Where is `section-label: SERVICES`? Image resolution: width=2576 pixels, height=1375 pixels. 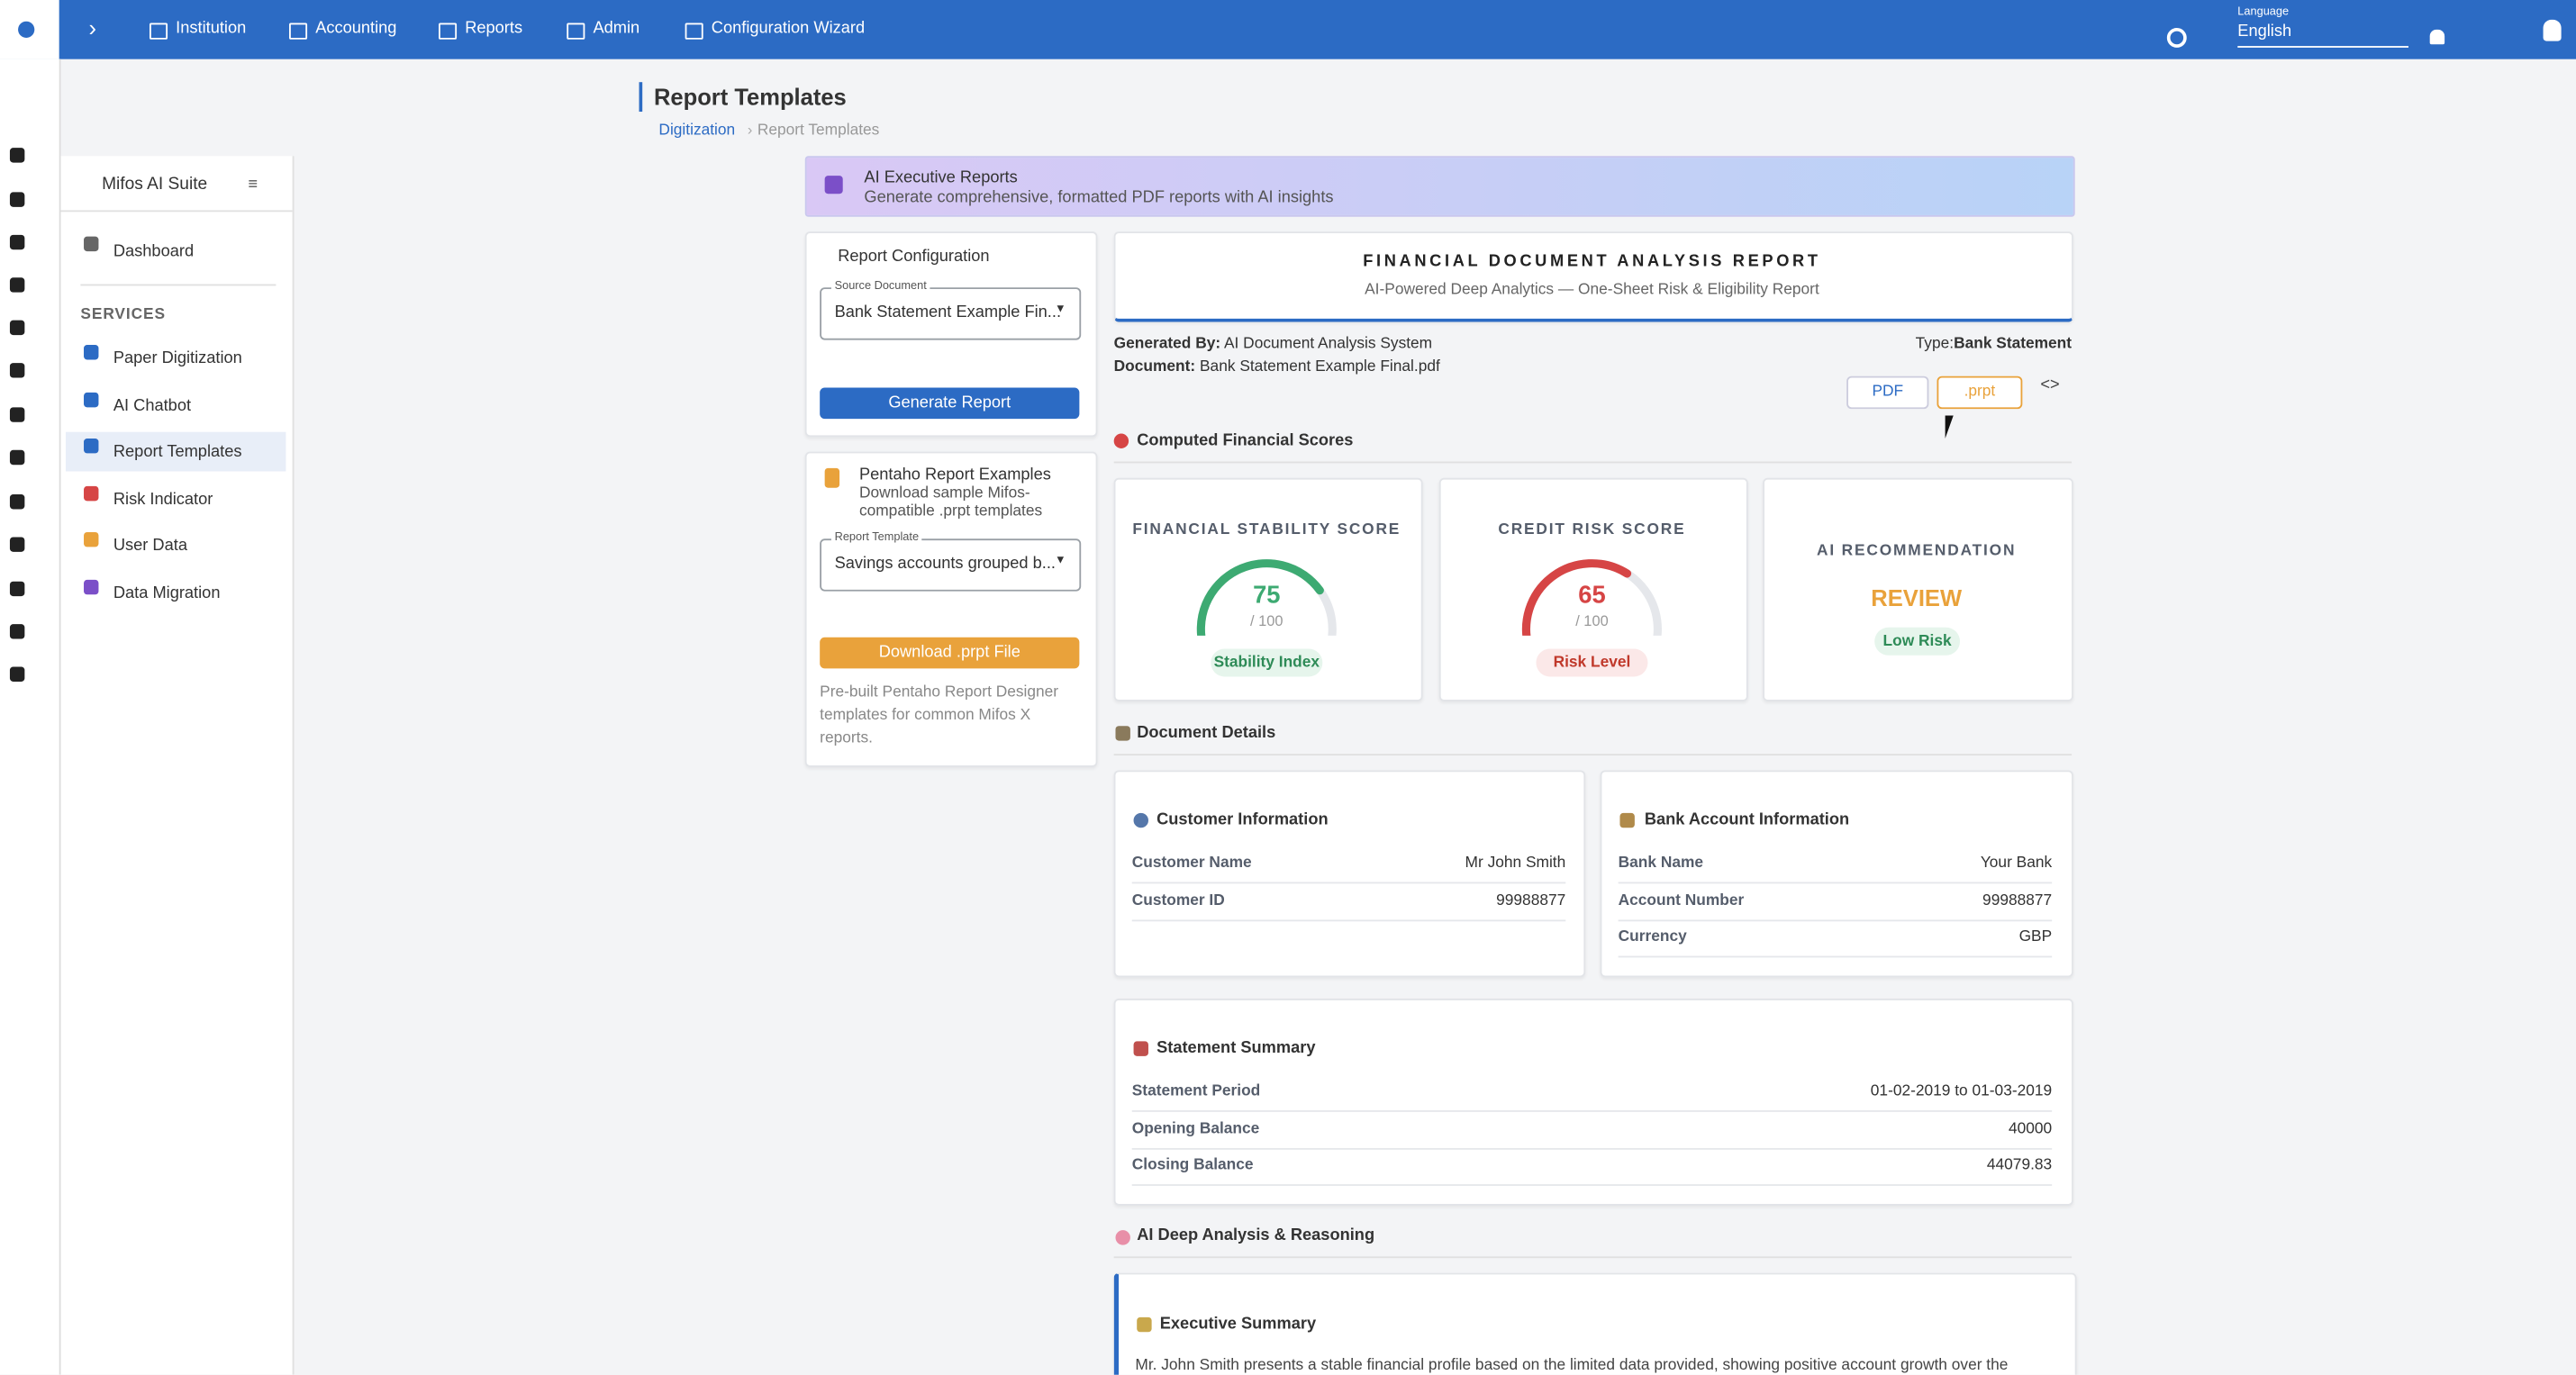
section-label: SERVICES is located at coordinates (123, 314).